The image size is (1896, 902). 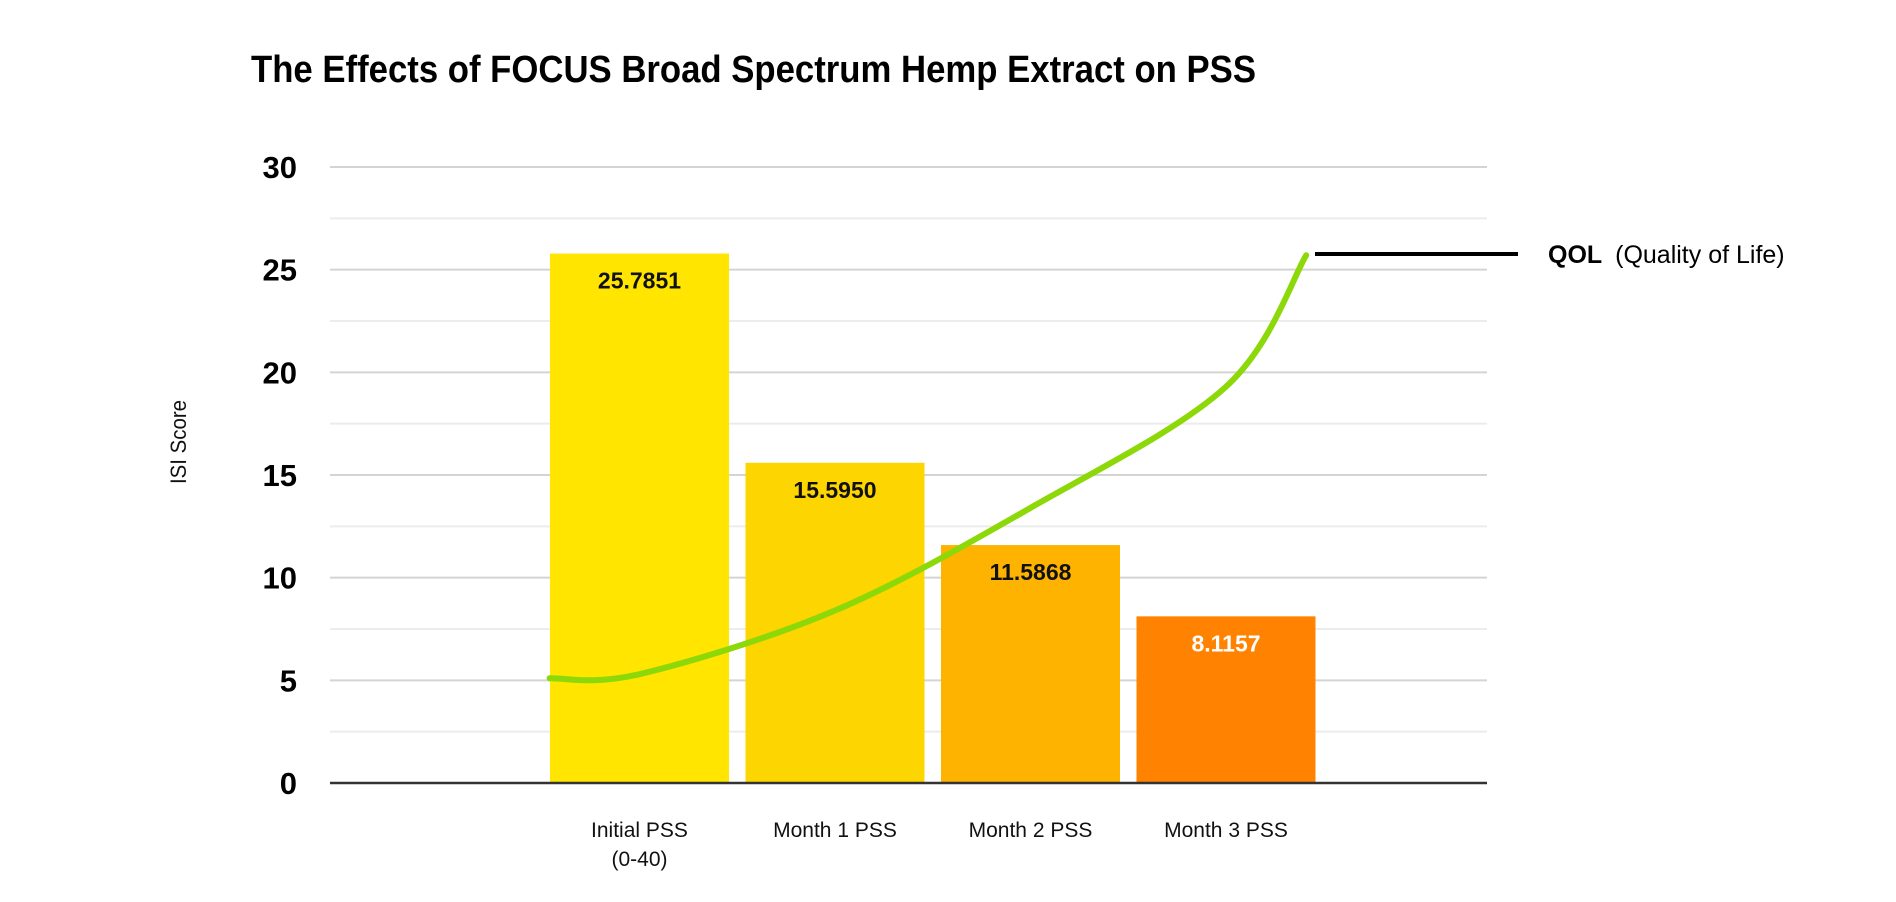 I want to click on y-tick-label: 20, so click(x=280, y=372).